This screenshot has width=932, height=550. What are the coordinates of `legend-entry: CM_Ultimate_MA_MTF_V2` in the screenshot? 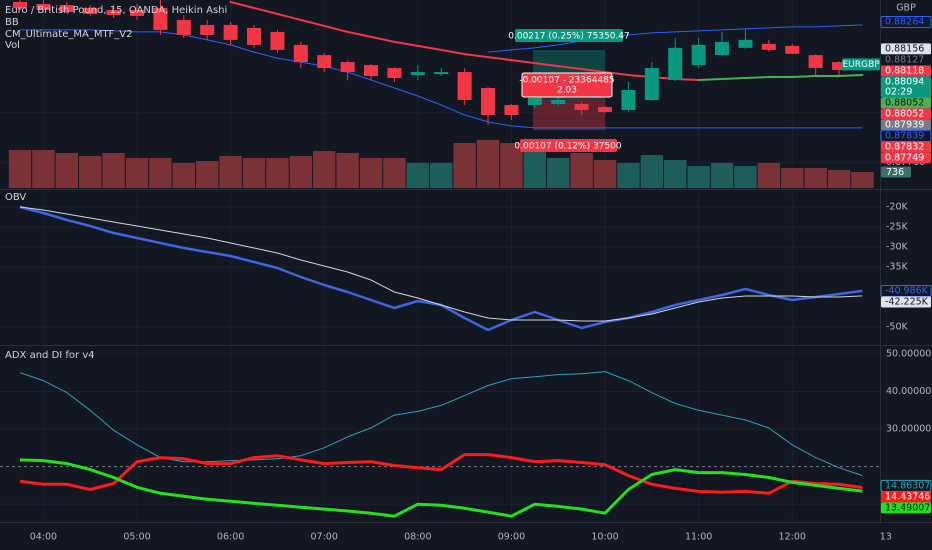 It's located at (69, 34).